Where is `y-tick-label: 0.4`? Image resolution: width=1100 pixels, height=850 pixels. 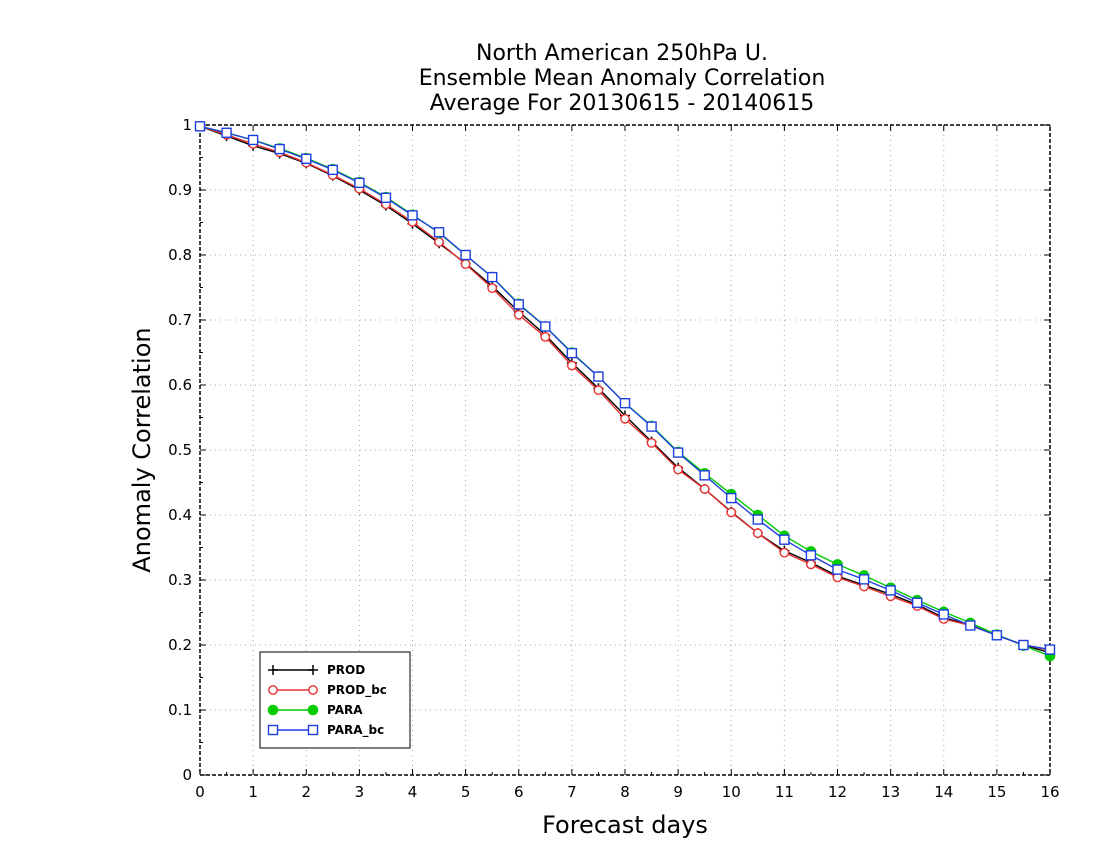
y-tick-label: 0.4 is located at coordinates (180, 515).